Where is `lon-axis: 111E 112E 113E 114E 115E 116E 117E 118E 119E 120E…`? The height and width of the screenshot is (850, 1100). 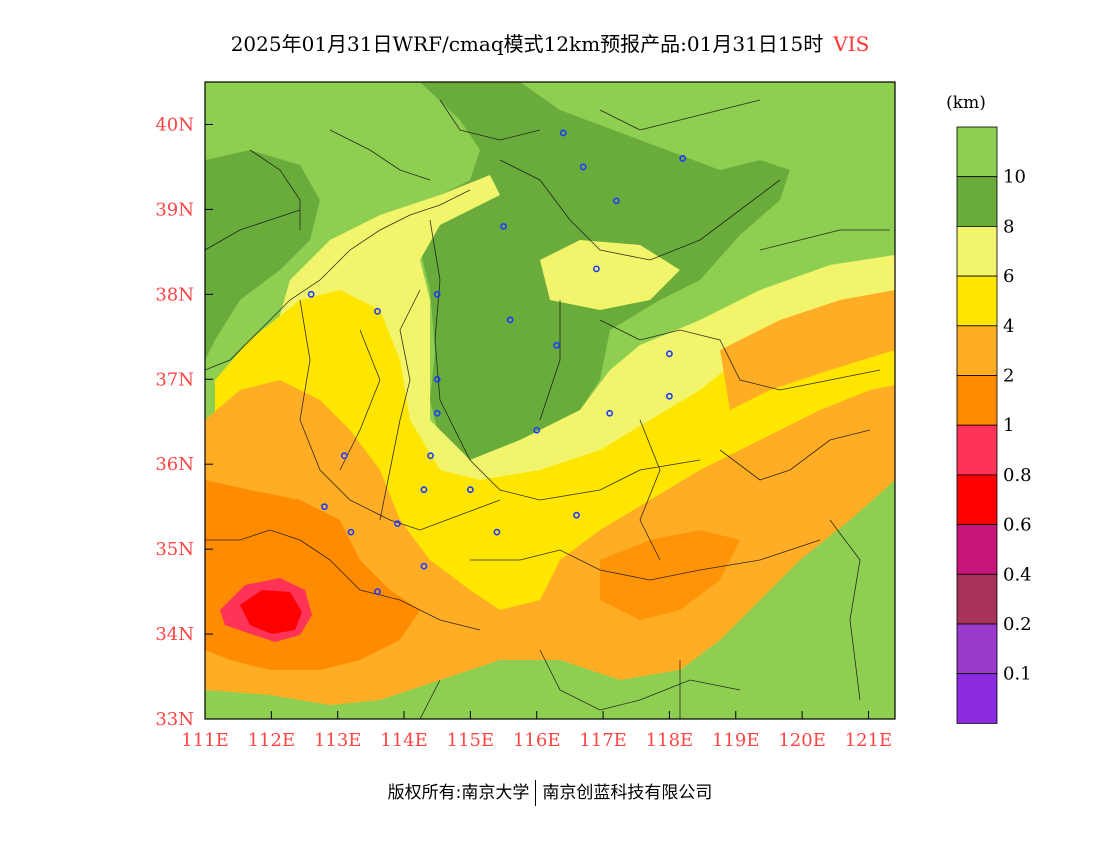
lon-axis: 111E 112E 113E 114E 115E 116E 117E 118E 119E 120E… is located at coordinates (536, 731).